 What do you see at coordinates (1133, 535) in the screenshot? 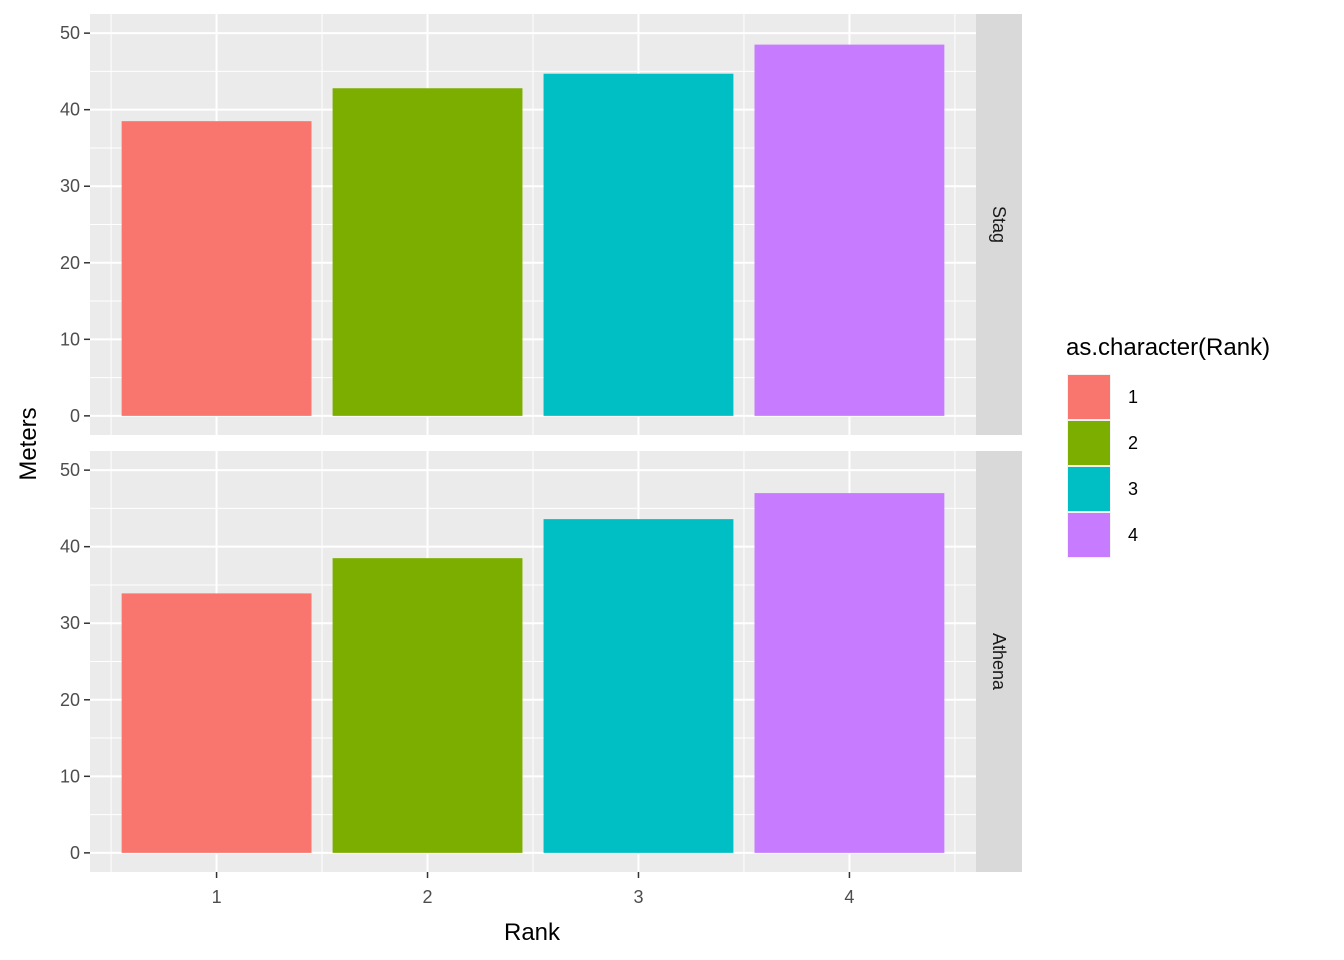
I see `legend-label: 4` at bounding box center [1133, 535].